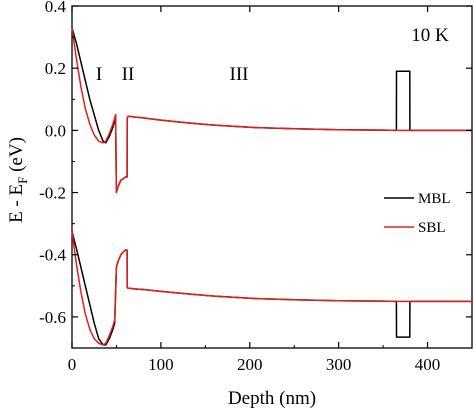 This screenshot has width=474, height=412. Describe the element at coordinates (55, 68) in the screenshot. I see `y-tick-label: 0.2` at that location.